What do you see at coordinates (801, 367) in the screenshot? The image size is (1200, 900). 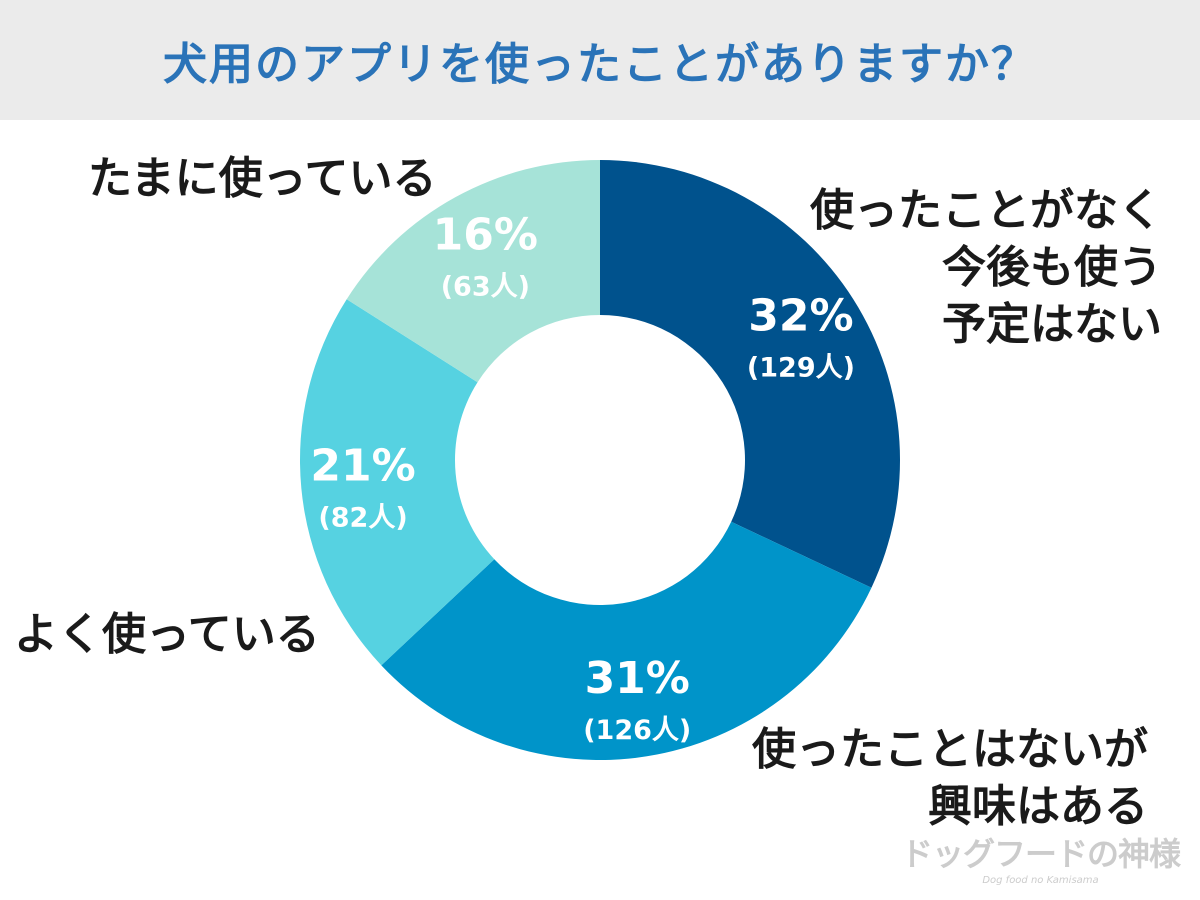 I see `count-label: (129人)` at bounding box center [801, 367].